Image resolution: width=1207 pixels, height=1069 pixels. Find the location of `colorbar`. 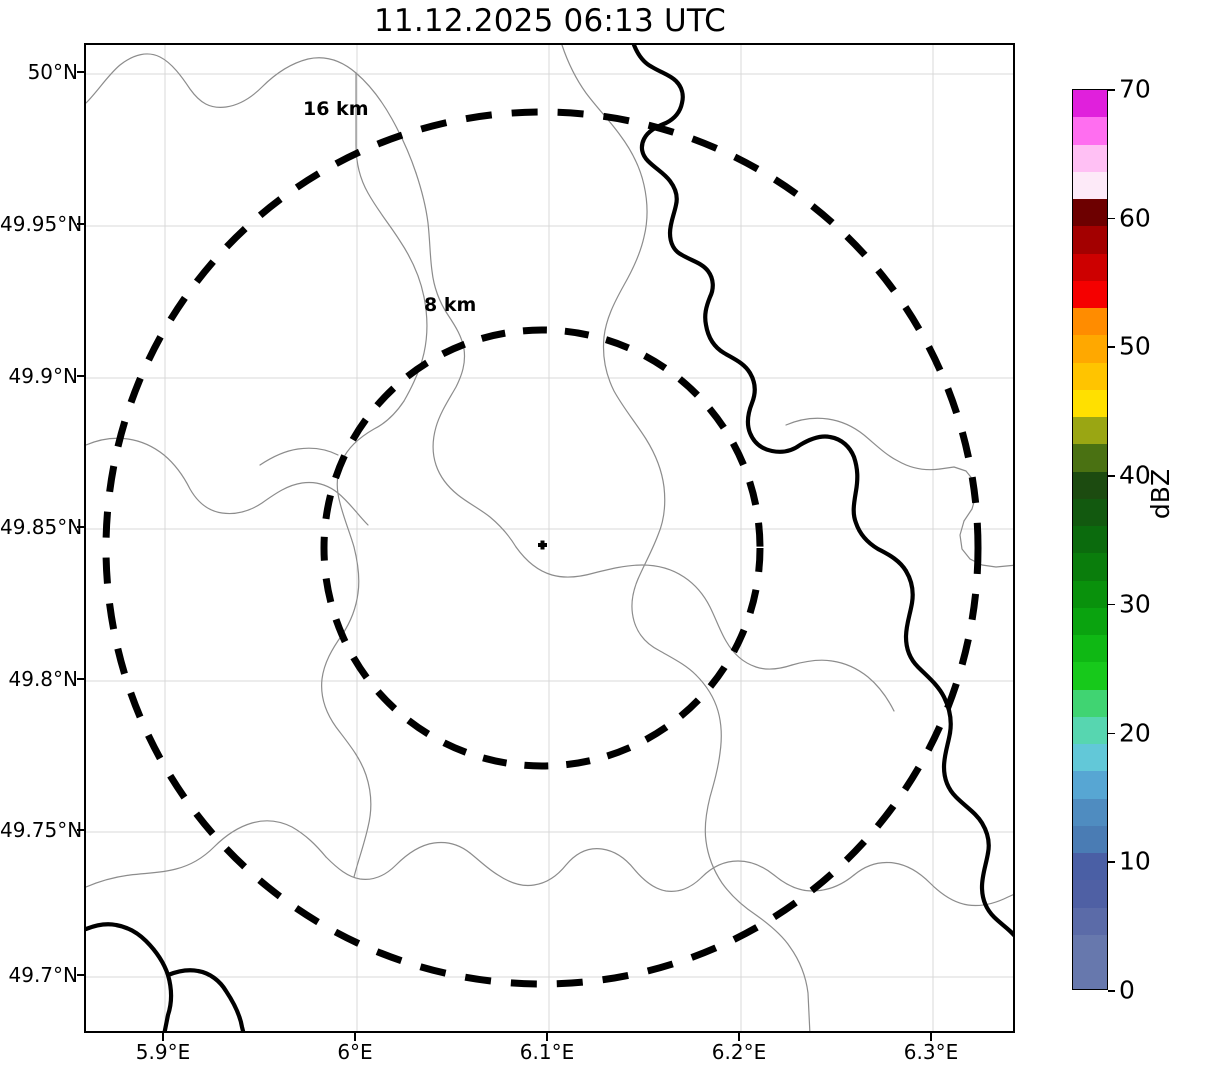

colorbar is located at coordinates (1090, 539).